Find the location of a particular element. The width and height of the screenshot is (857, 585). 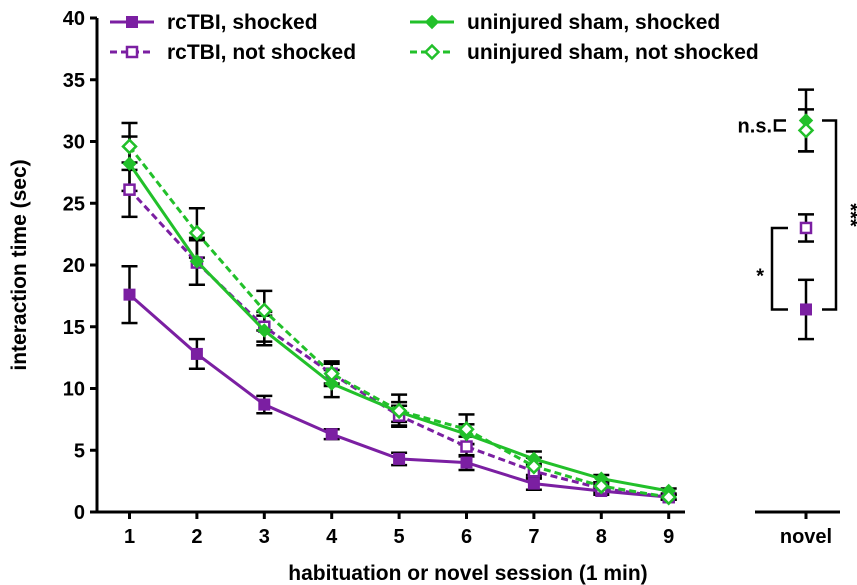

y-tick-label: 0 is located at coordinates (79, 513).